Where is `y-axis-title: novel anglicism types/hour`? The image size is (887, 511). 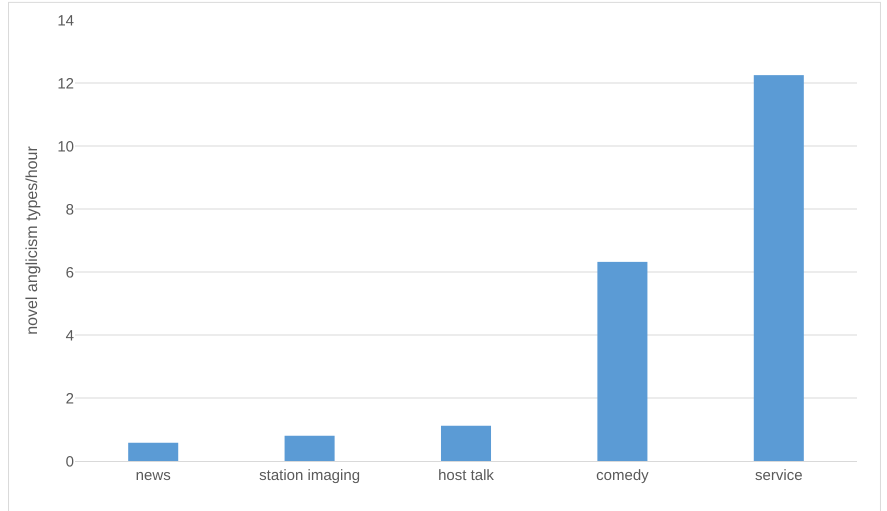 y-axis-title: novel anglicism types/hour is located at coordinates (33, 240).